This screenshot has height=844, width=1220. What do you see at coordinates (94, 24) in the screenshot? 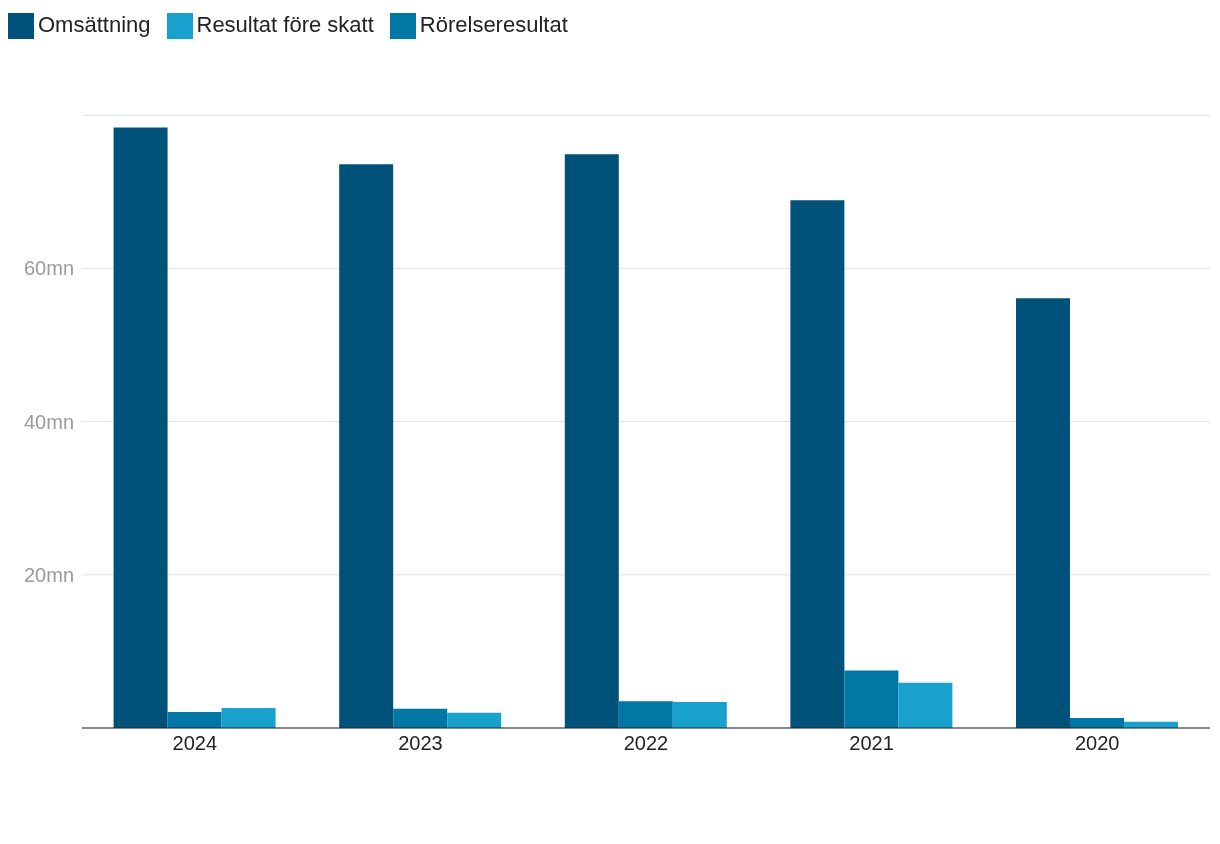
I see `legend-label: Omsättning` at bounding box center [94, 24].